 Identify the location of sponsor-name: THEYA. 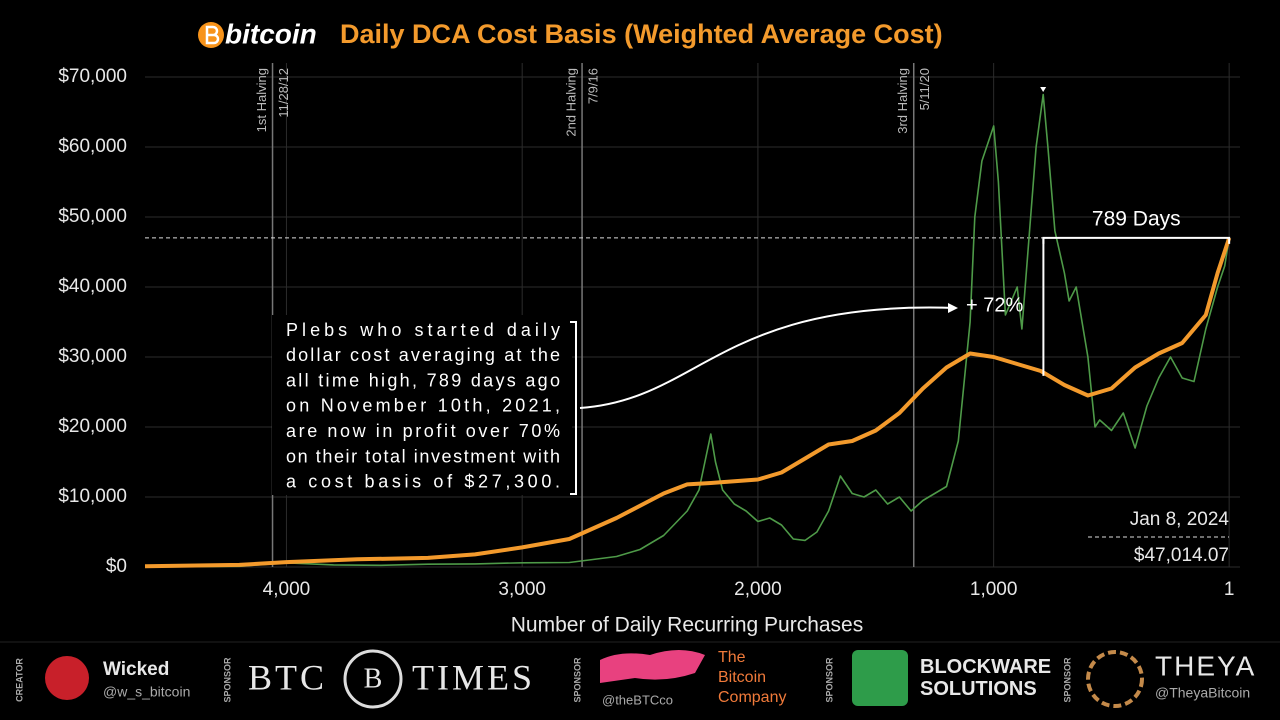
(1205, 665).